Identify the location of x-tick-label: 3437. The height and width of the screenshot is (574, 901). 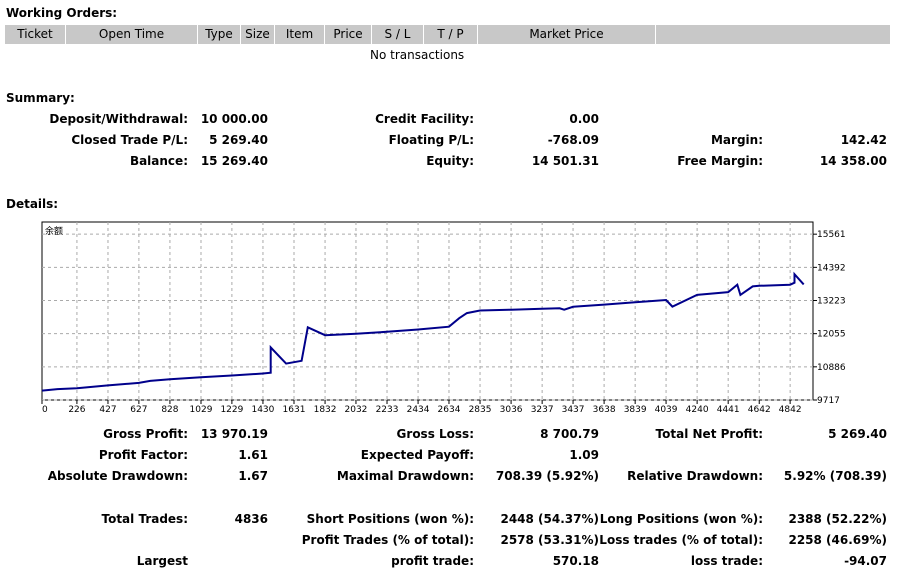
(573, 410).